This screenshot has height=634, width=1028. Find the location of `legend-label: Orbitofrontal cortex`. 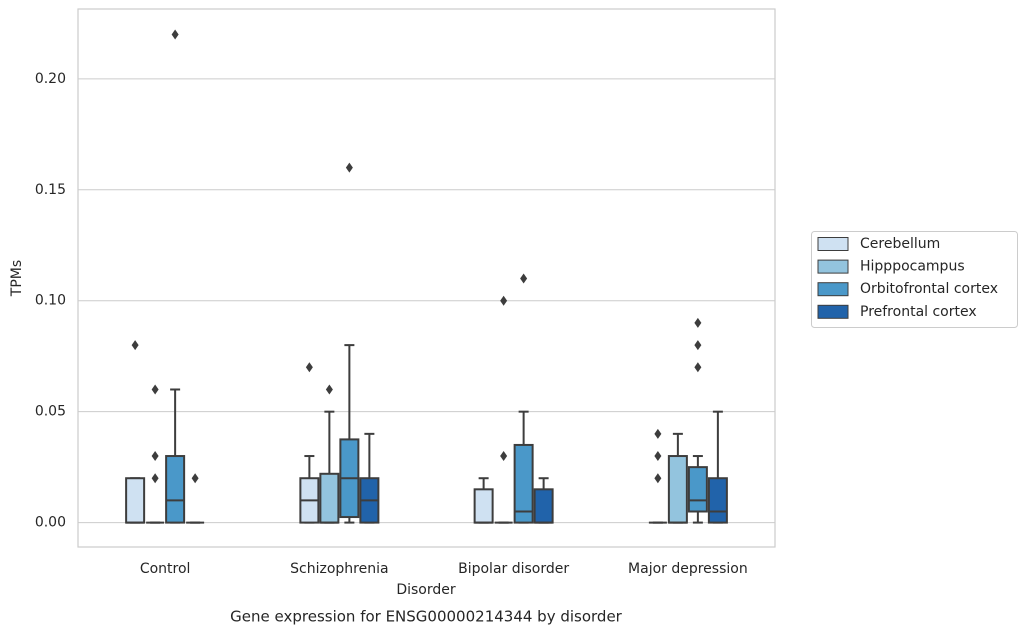

legend-label: Orbitofrontal cortex is located at coordinates (929, 289).